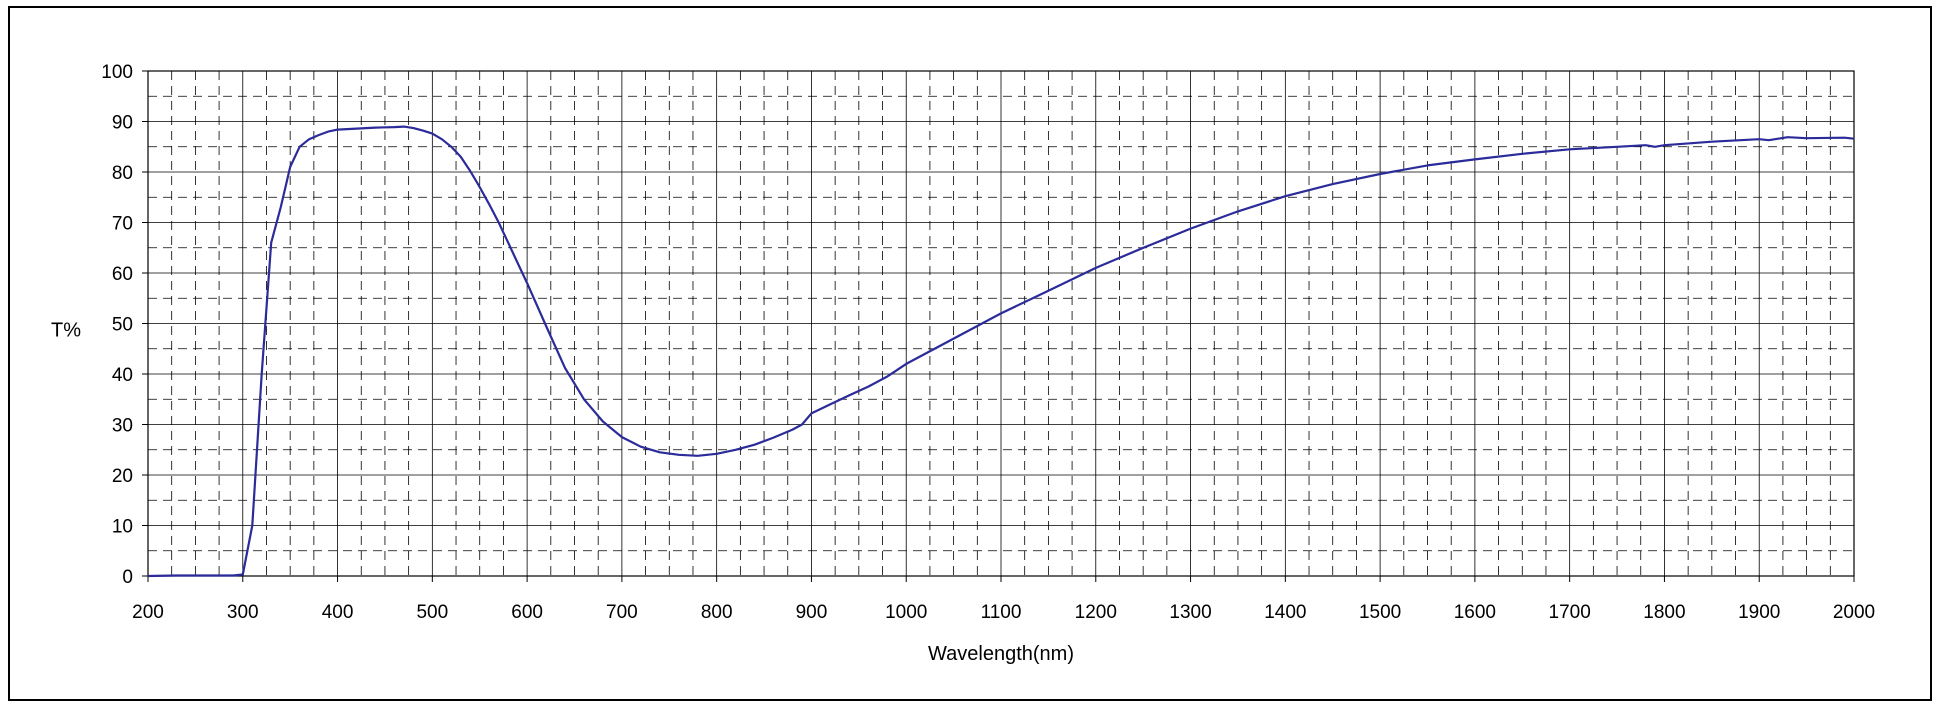 Image resolution: width=1942 pixels, height=708 pixels. I want to click on y-tick-label: 70, so click(122, 224).